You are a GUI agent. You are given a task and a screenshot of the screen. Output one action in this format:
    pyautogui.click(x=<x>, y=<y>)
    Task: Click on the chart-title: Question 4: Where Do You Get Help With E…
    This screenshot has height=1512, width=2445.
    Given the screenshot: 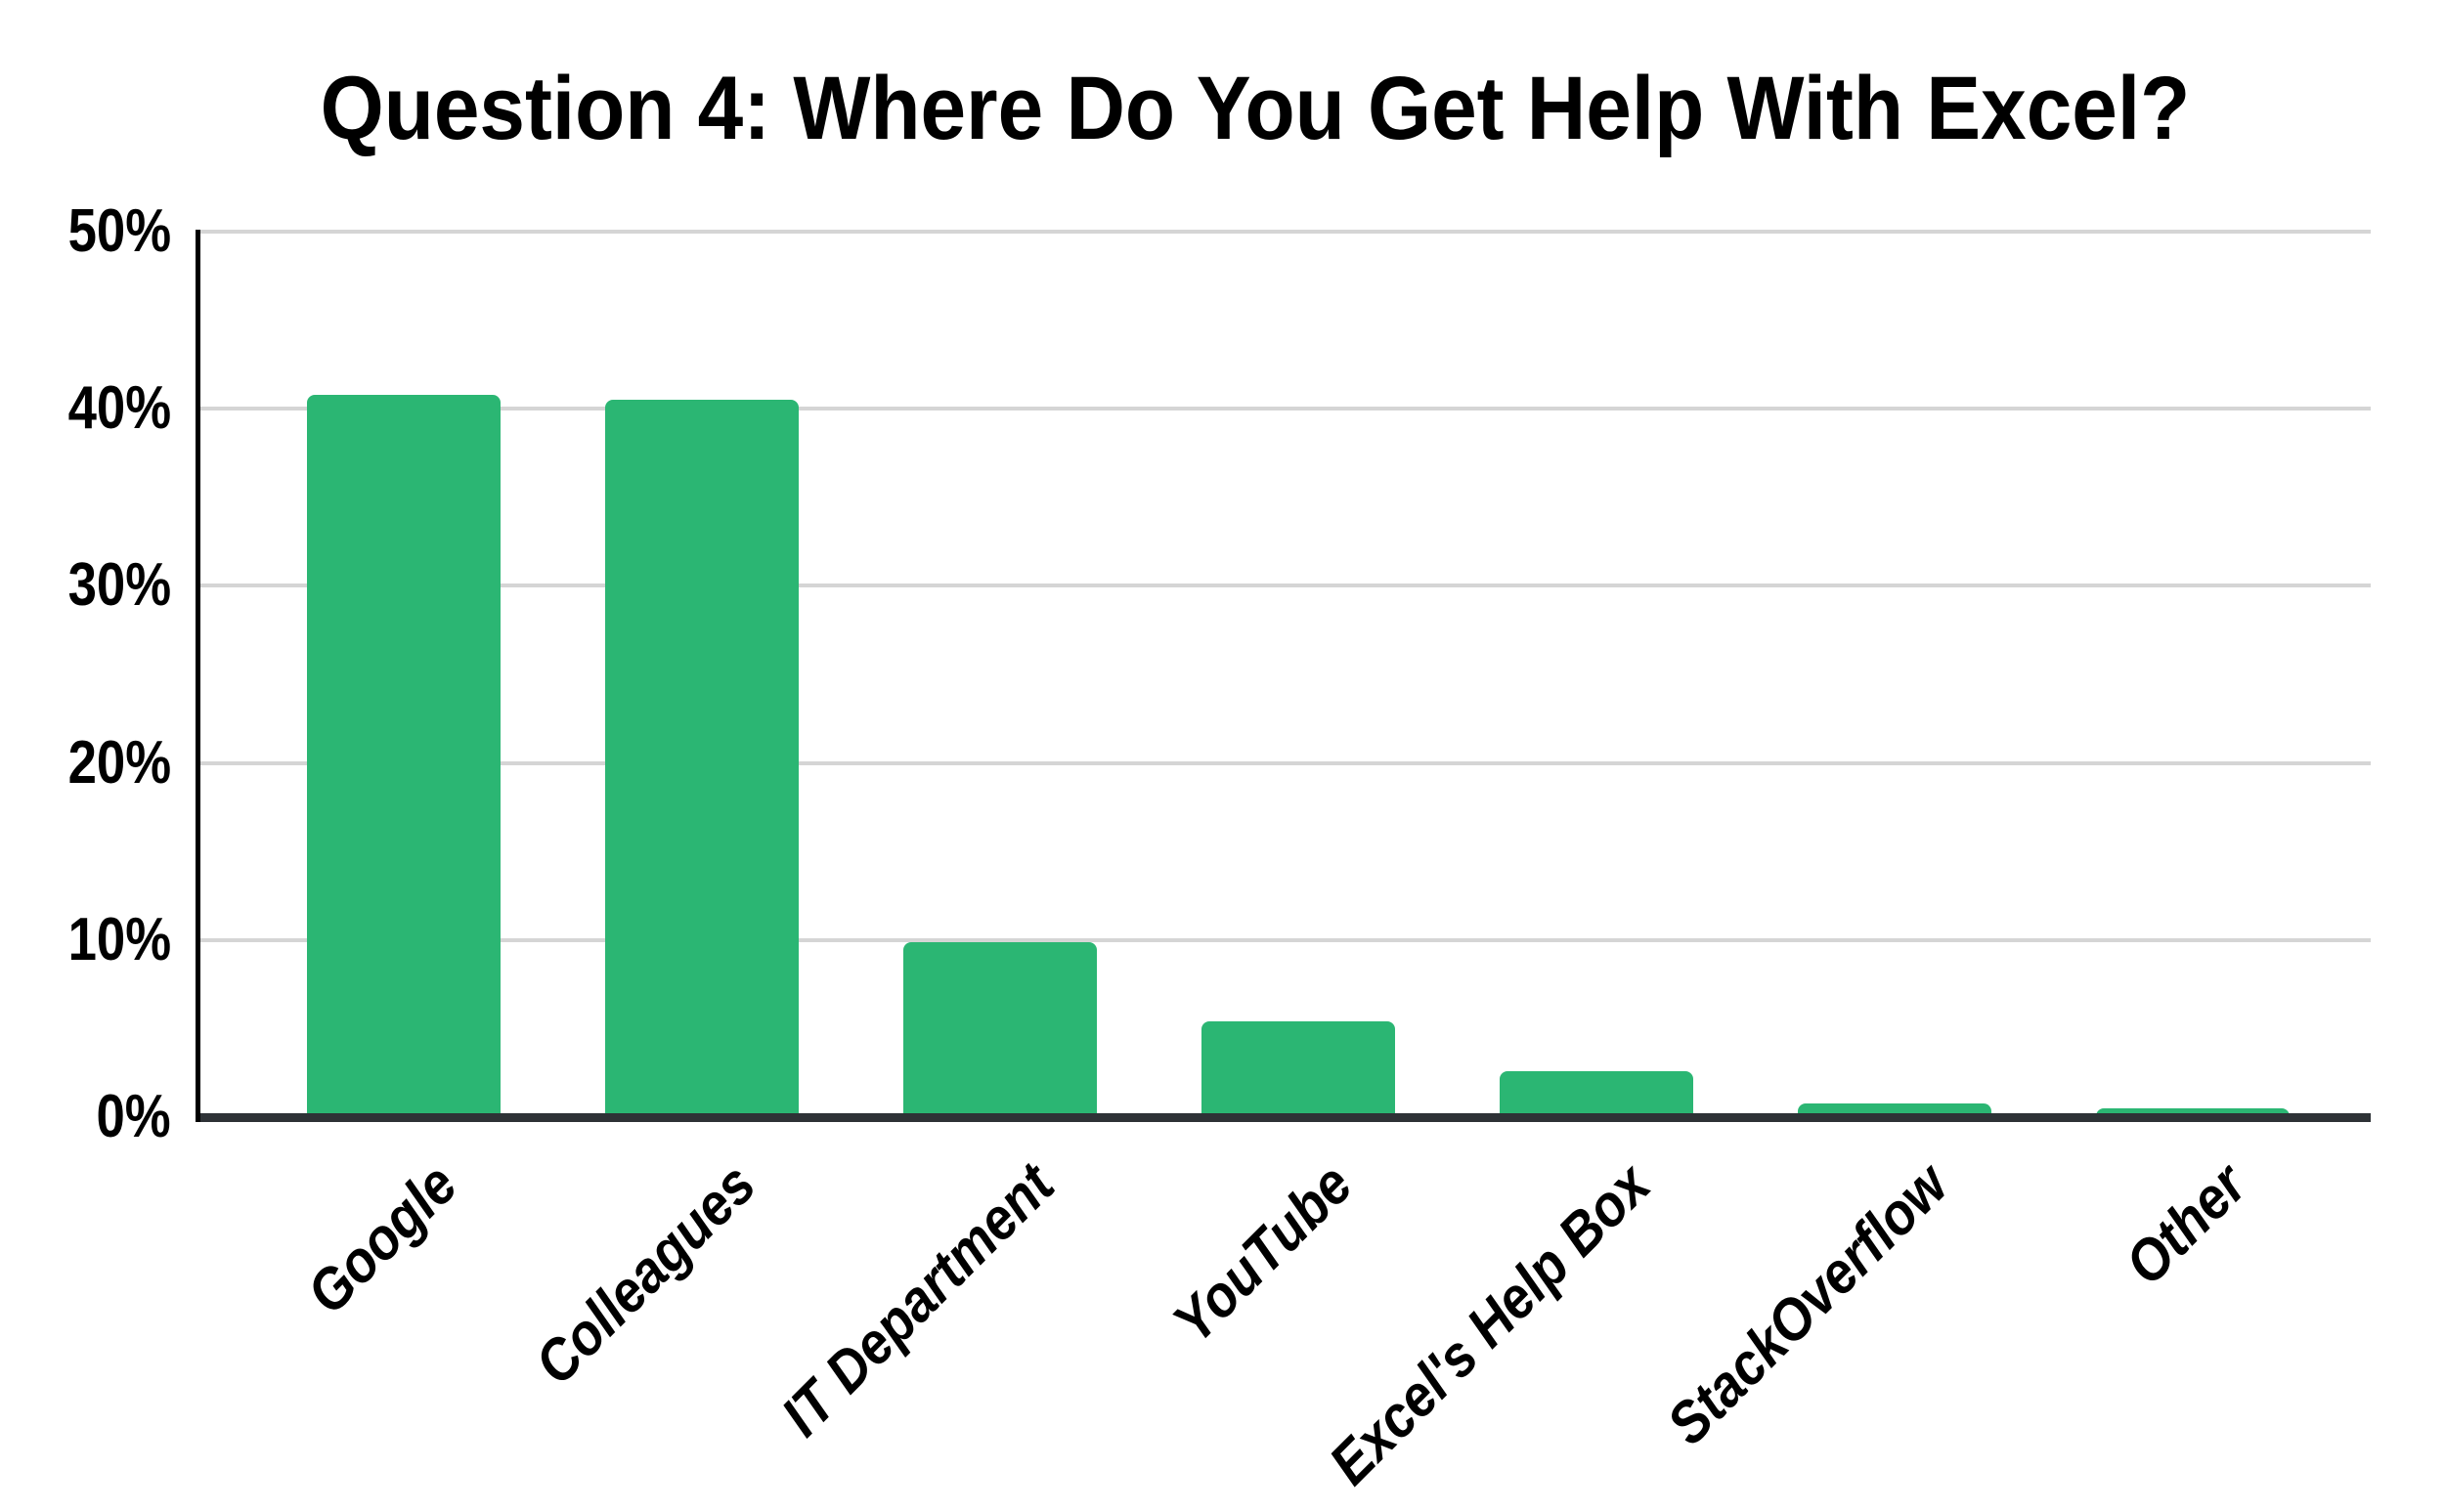 What is the action you would take?
    pyautogui.click(x=1255, y=108)
    